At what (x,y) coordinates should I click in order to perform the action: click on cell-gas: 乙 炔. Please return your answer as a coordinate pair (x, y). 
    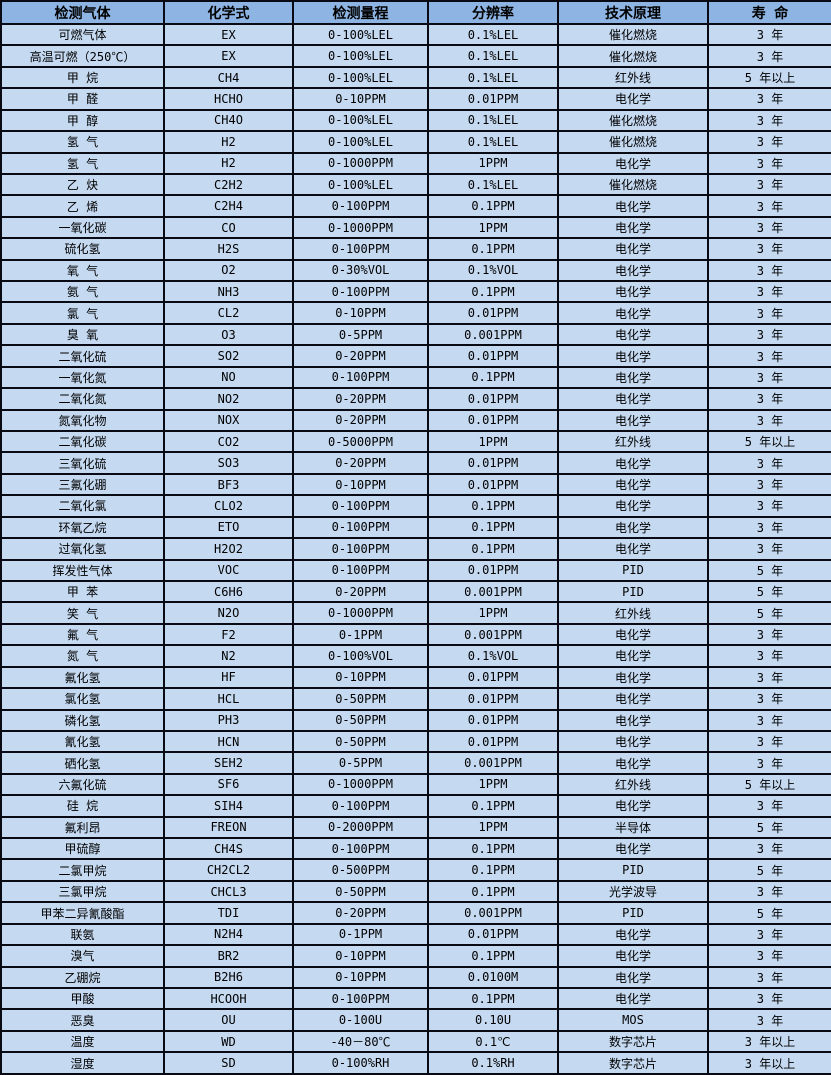
    Looking at the image, I should click on (82, 184).